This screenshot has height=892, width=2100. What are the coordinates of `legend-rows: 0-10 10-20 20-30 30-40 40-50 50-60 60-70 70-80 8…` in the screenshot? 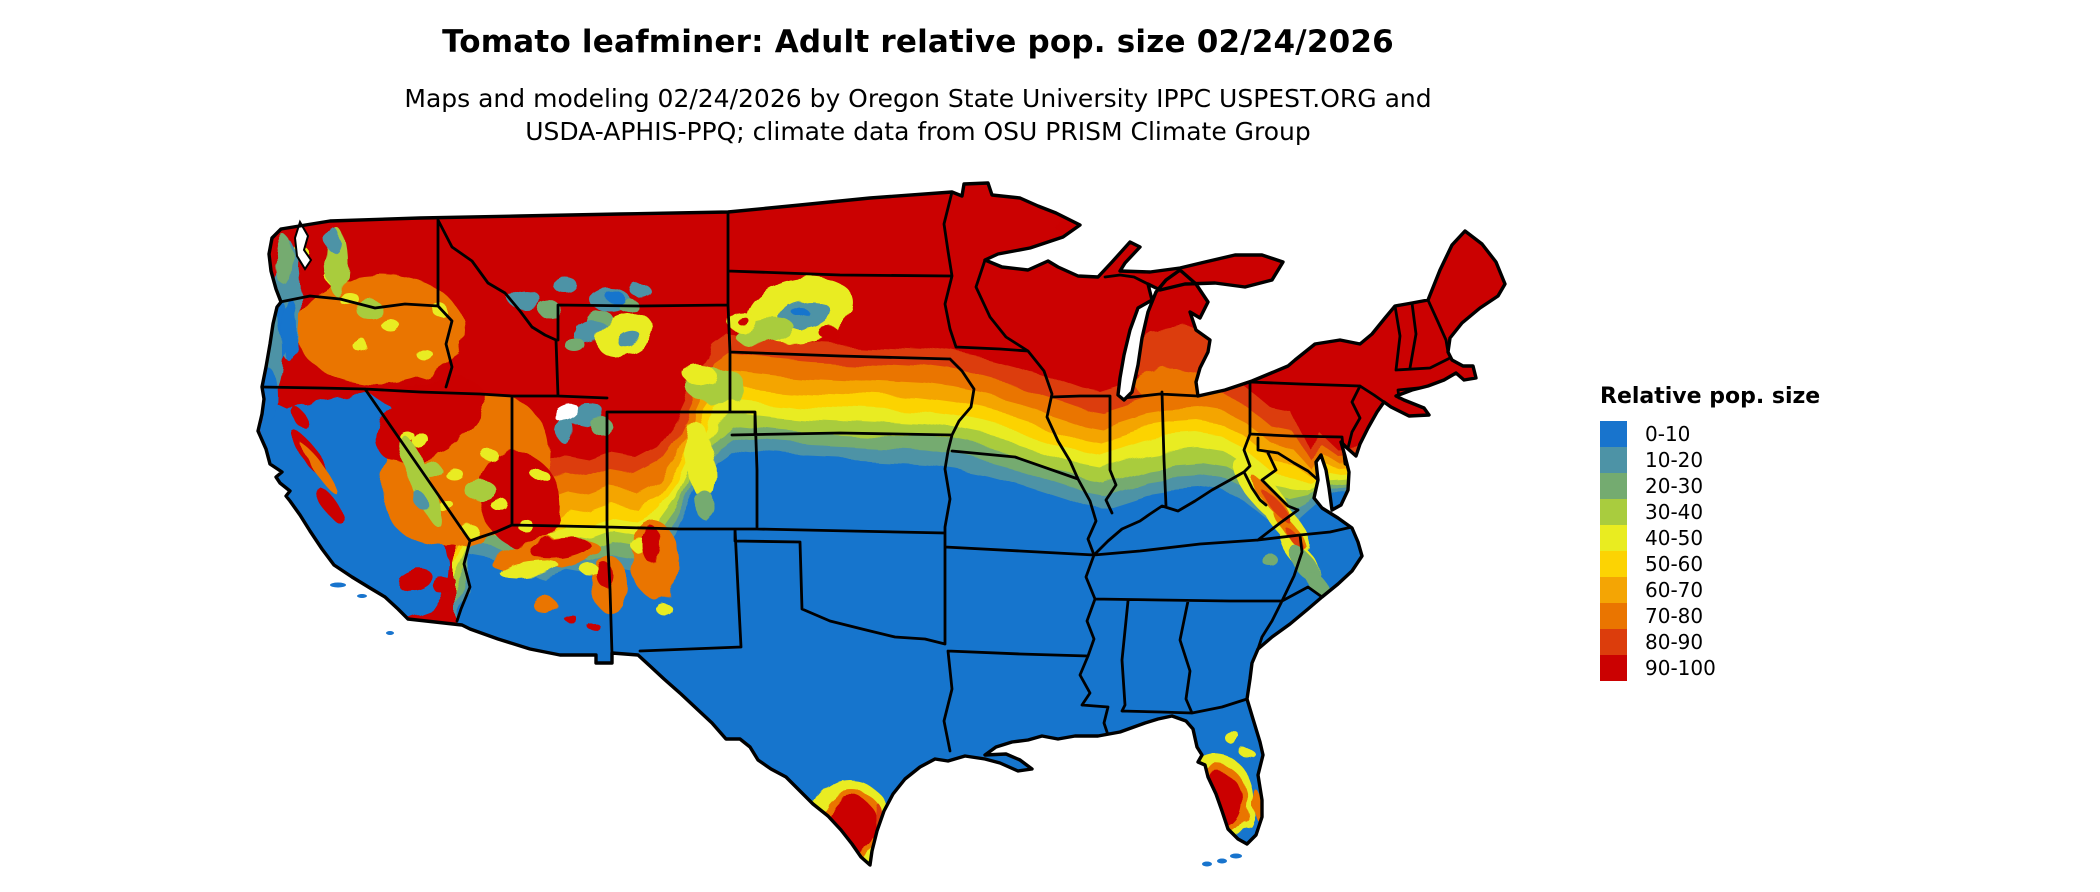 It's located at (1750, 551).